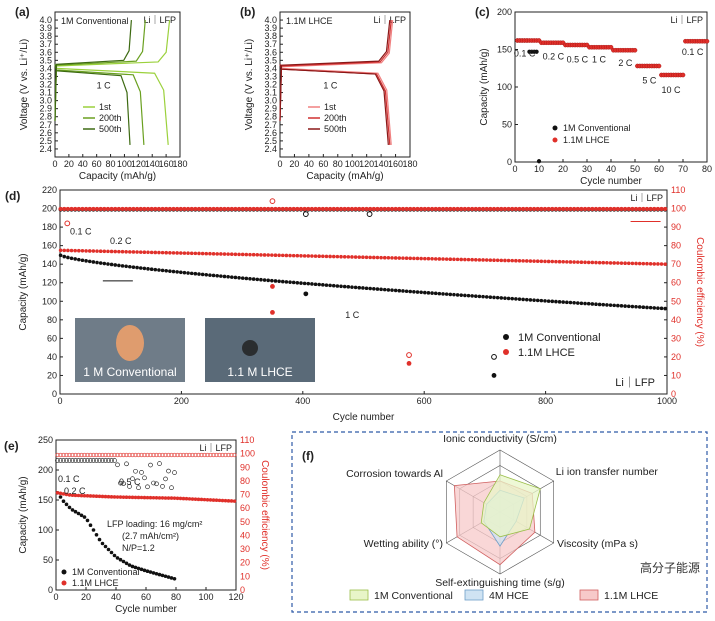 The image size is (715, 621). What do you see at coordinates (631, 596) in the screenshot?
I see `legend-label: 1.1M LHCE` at bounding box center [631, 596].